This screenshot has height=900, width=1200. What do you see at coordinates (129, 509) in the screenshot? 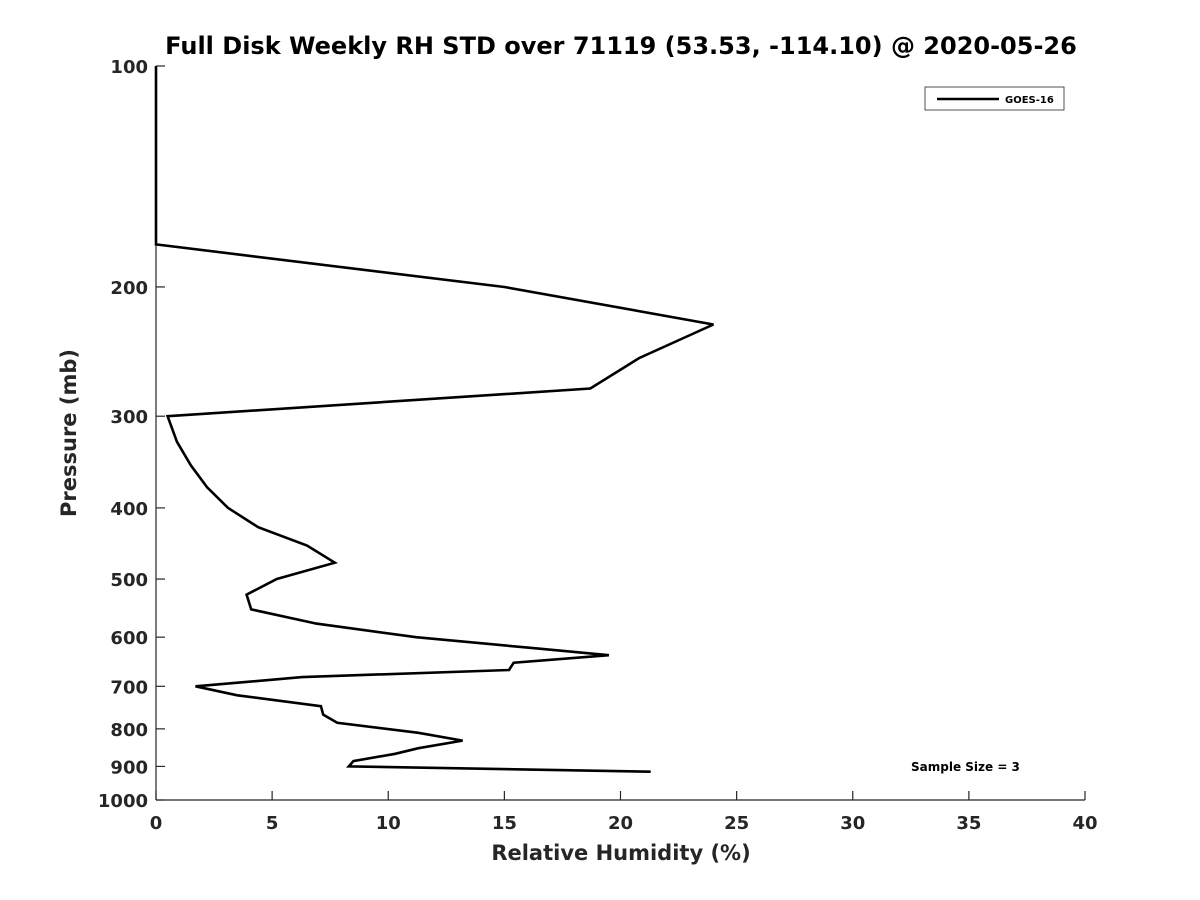
I see `y-tick-label: 400` at bounding box center [129, 509].